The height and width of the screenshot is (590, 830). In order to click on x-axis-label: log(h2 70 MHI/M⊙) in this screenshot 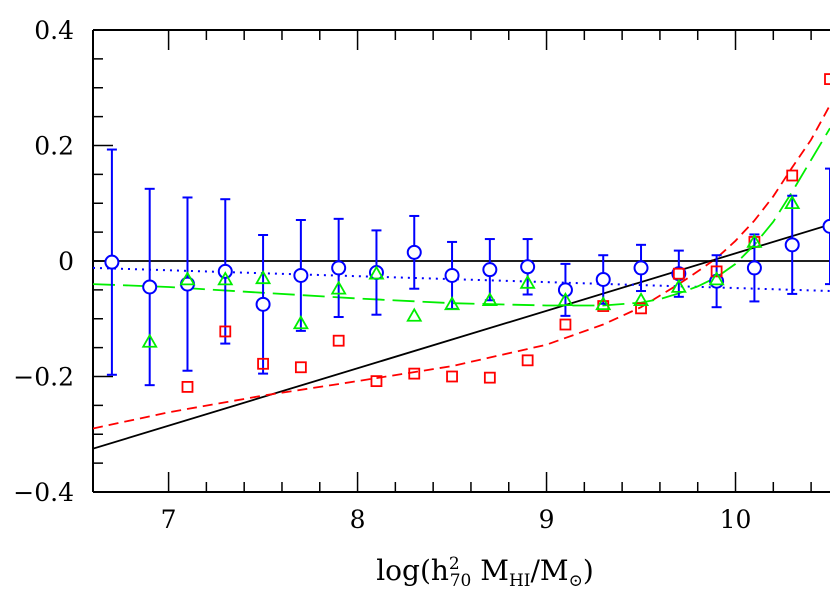, I will do `click(485, 572)`.